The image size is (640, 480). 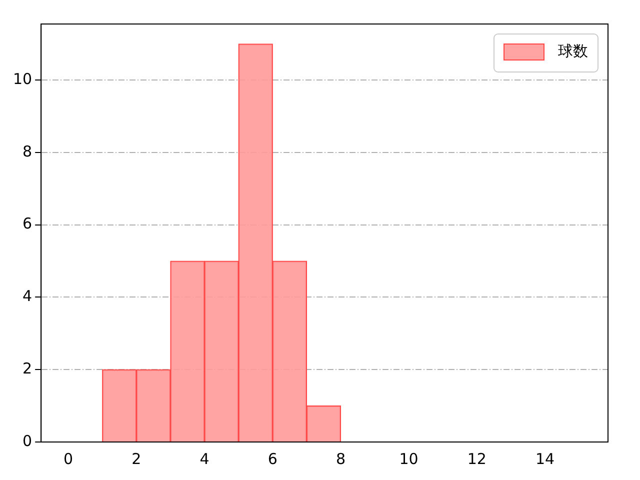 I want to click on y-tick-label: 6, so click(x=27, y=223).